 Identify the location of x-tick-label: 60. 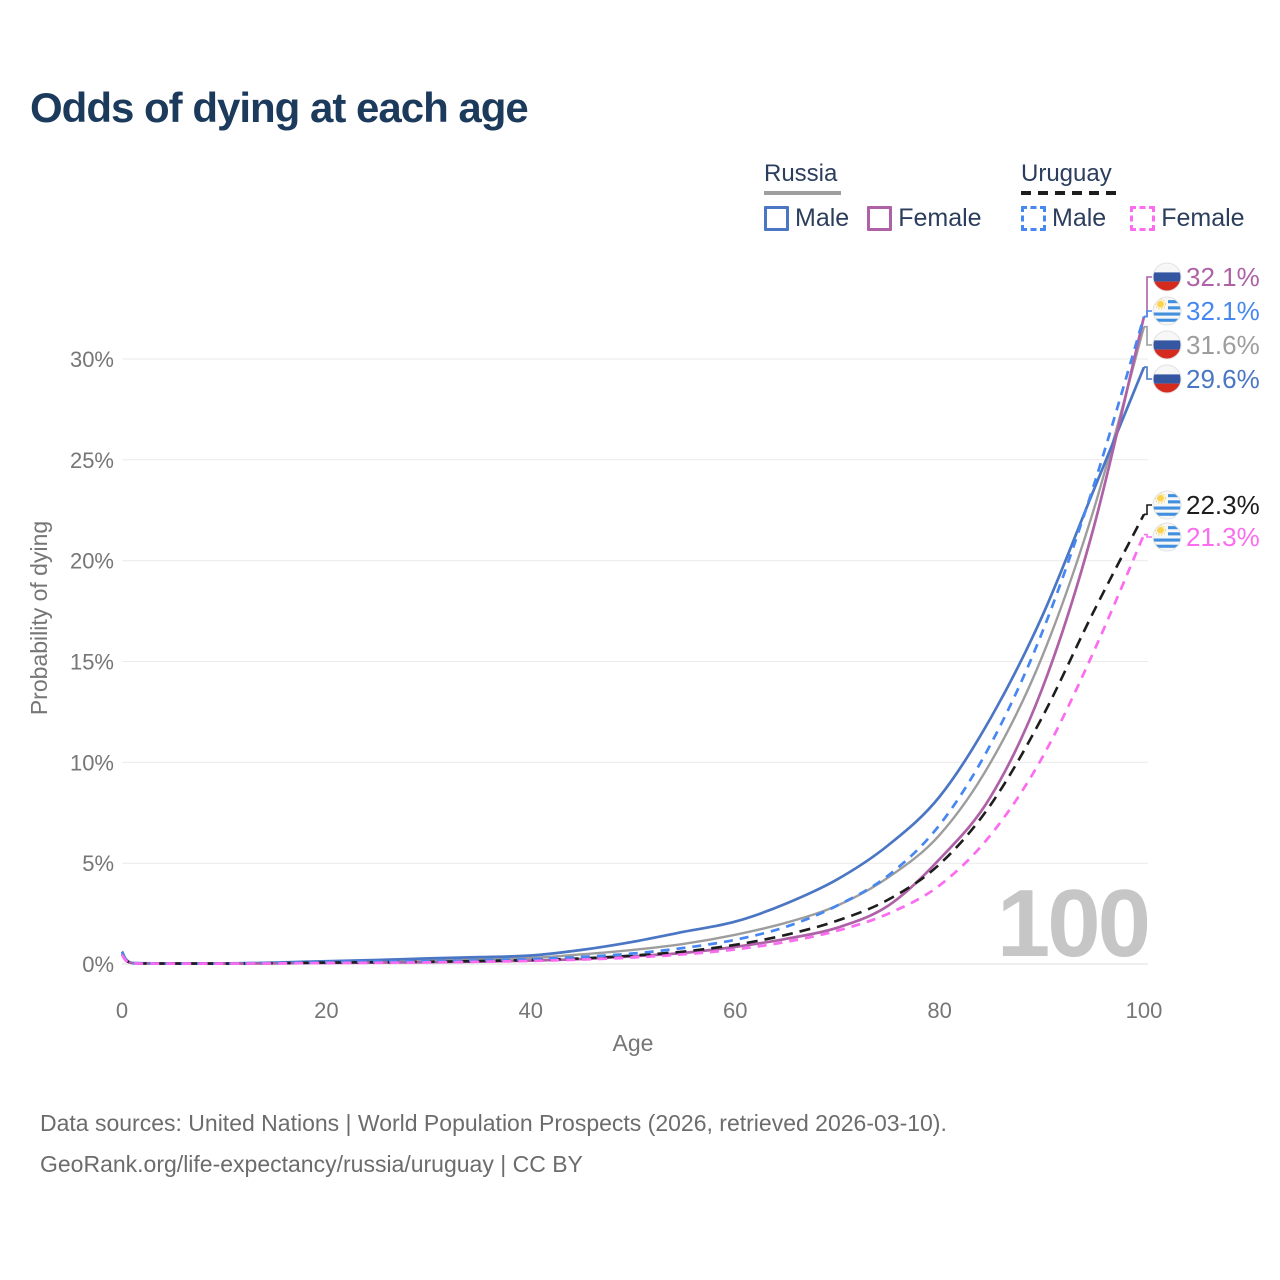
(735, 1010).